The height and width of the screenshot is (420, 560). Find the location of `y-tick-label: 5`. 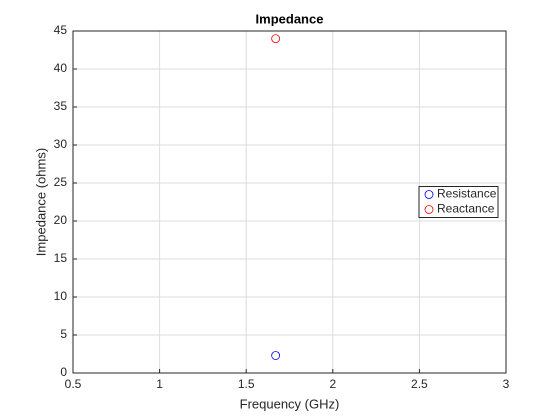

y-tick-label: 5 is located at coordinates (63, 334).